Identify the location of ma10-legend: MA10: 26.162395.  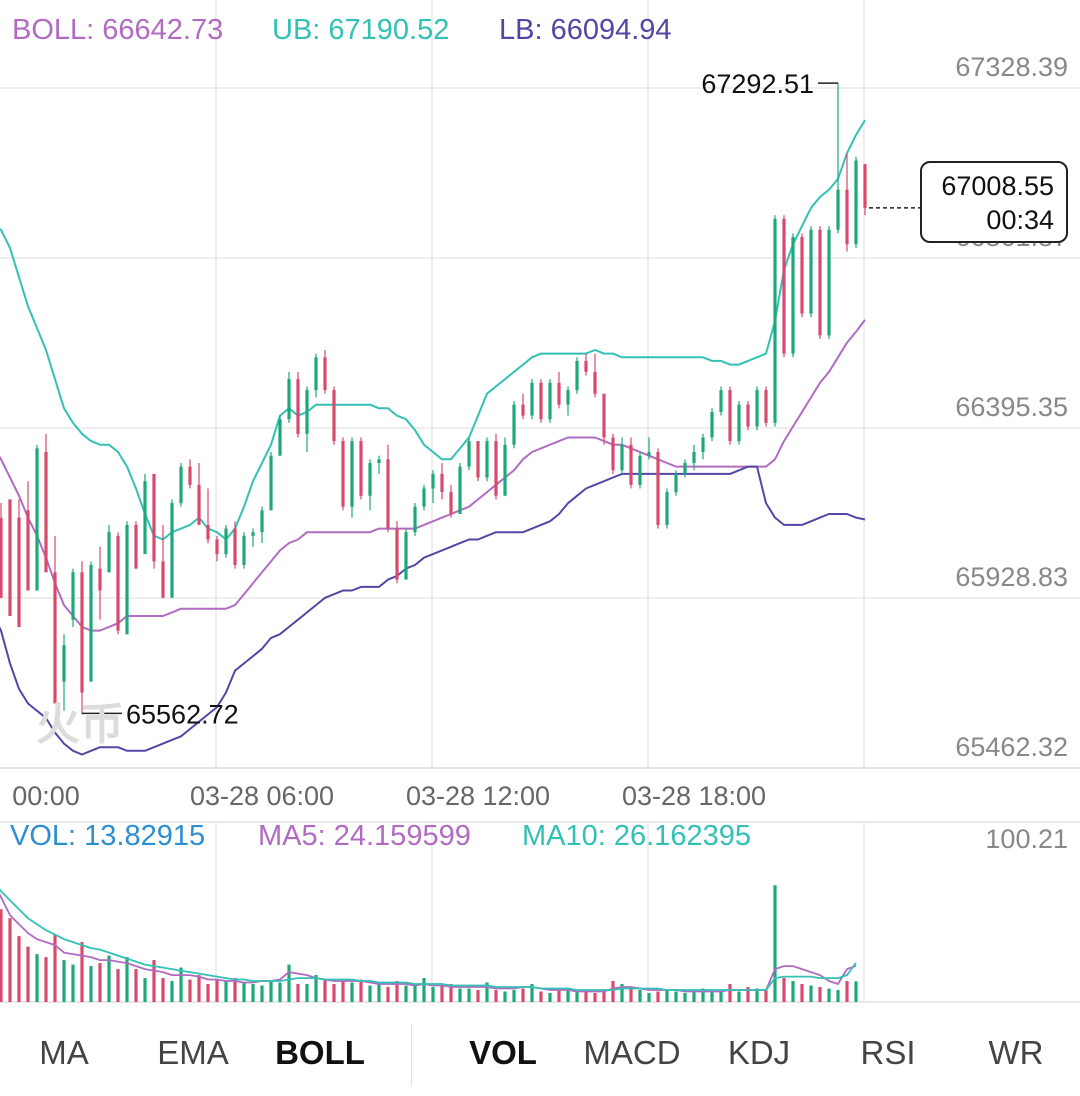
(636, 836).